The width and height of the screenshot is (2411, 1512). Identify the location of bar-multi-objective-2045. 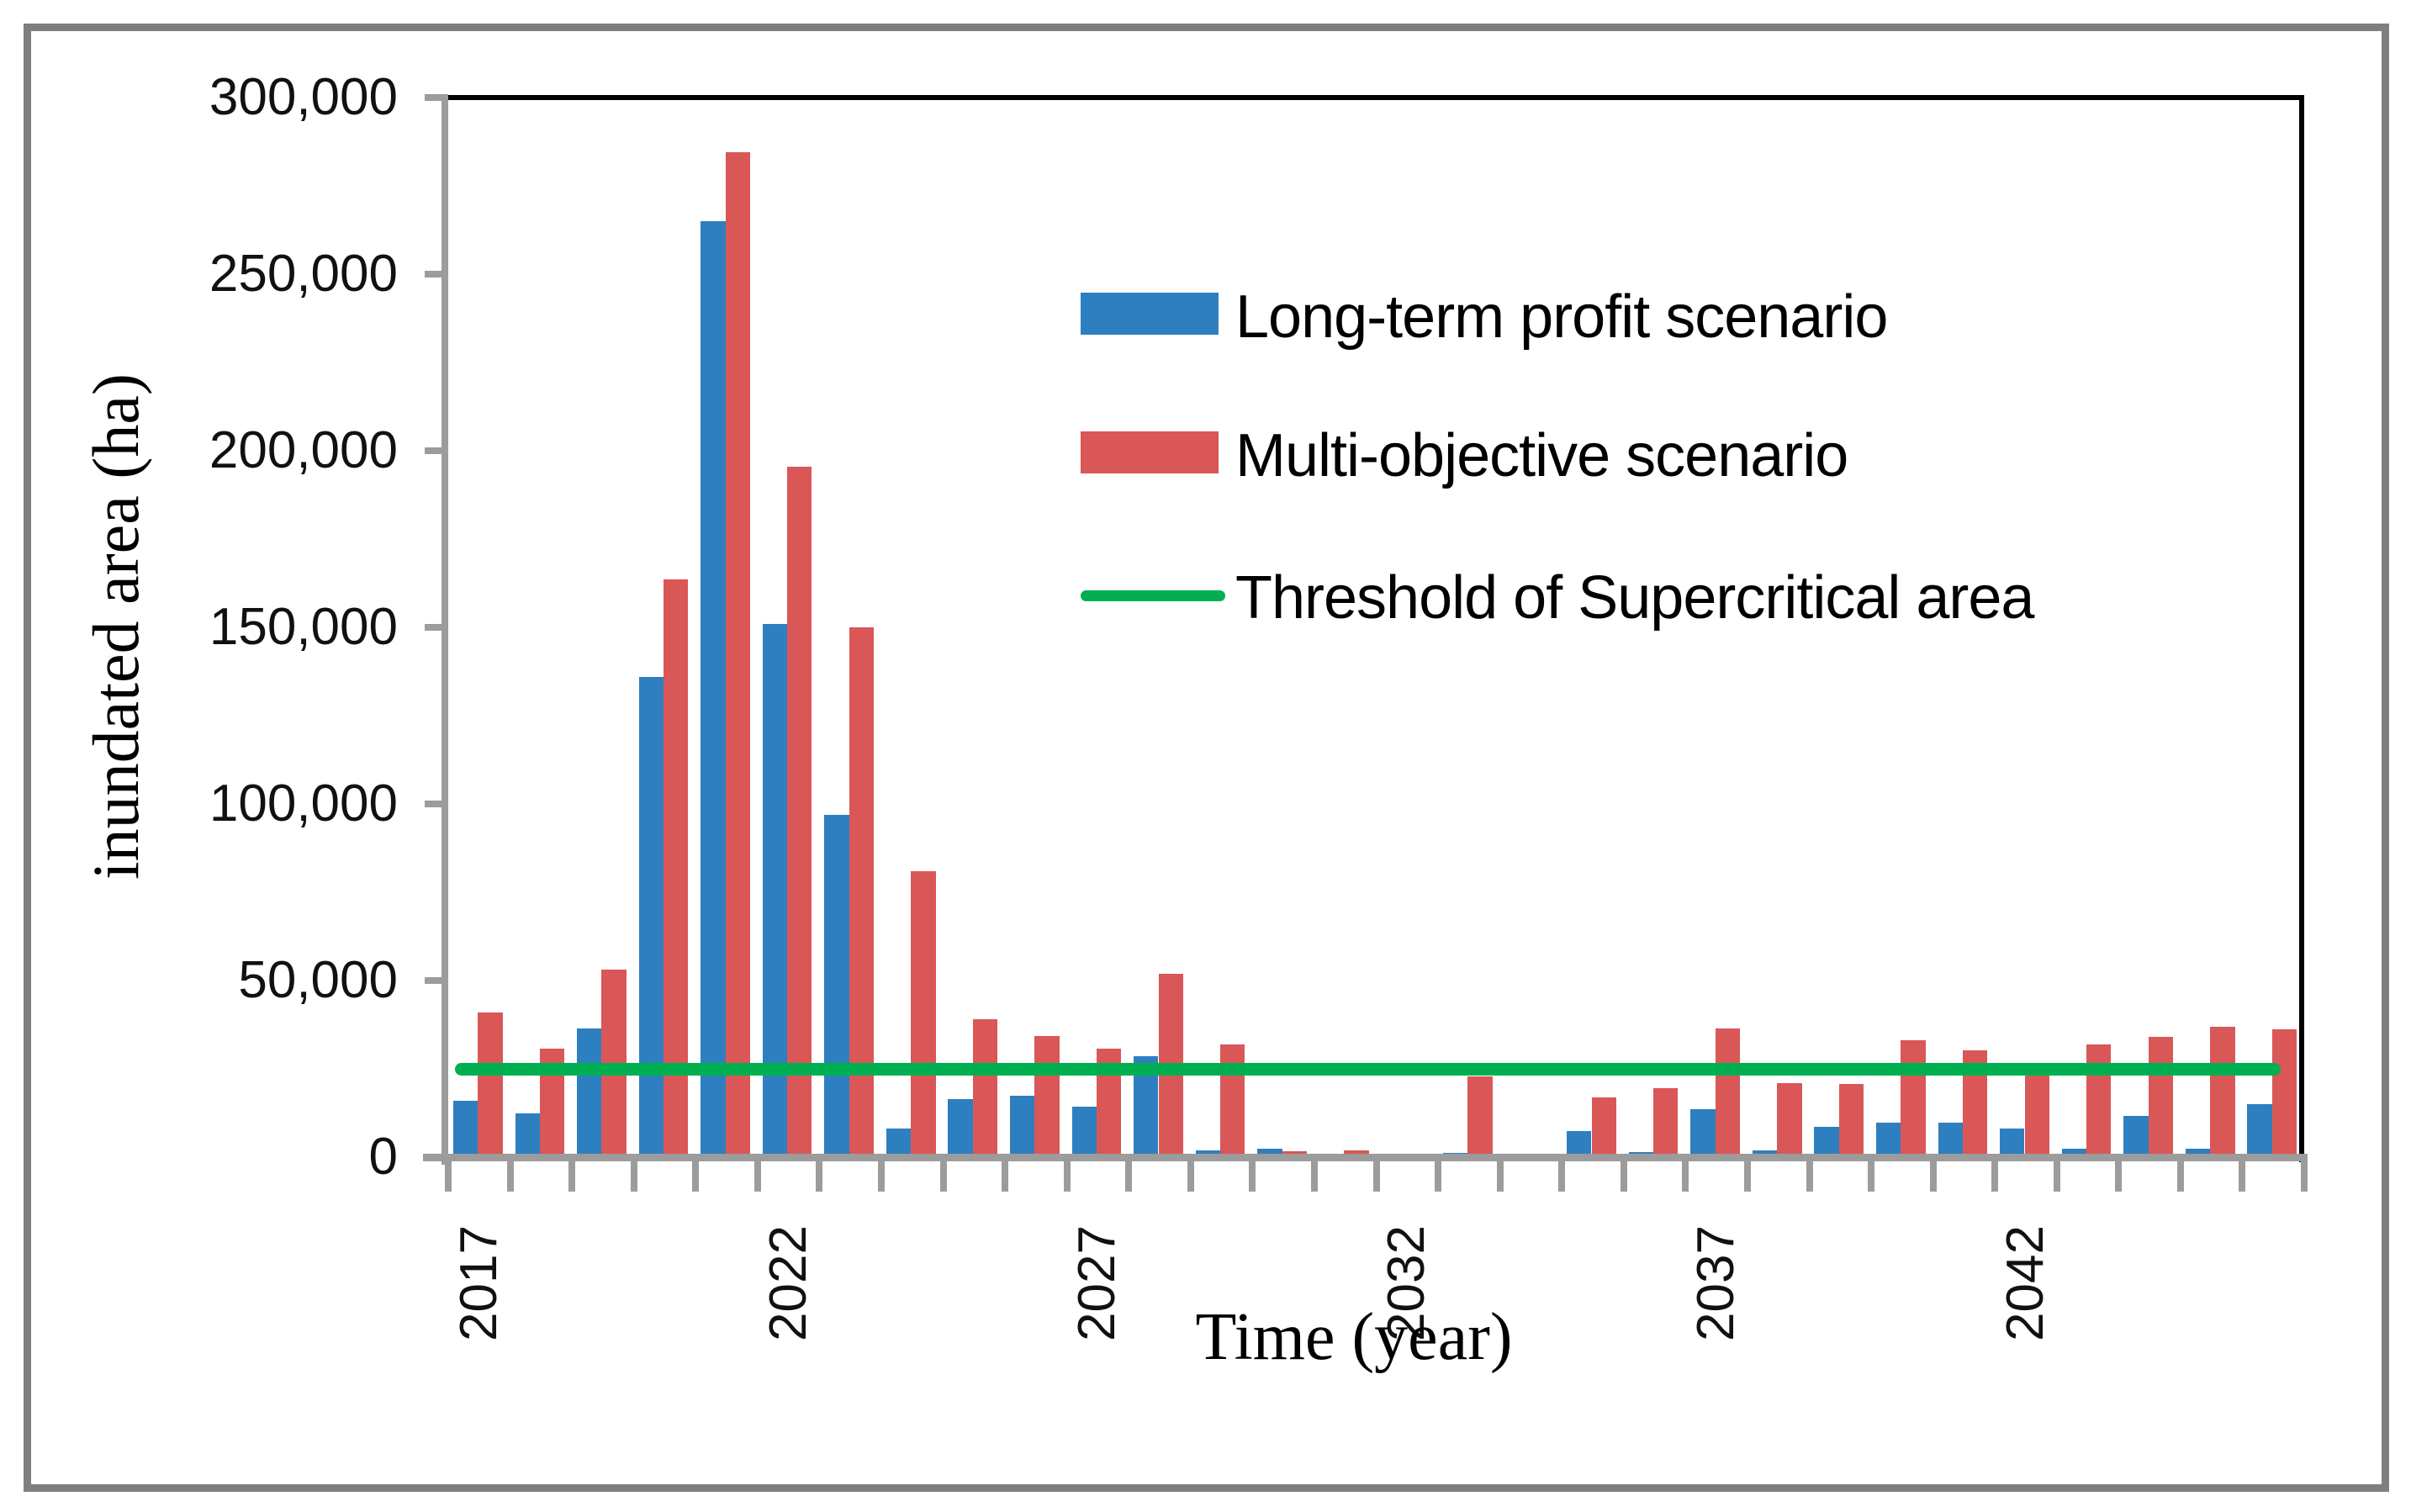
(2222, 1092).